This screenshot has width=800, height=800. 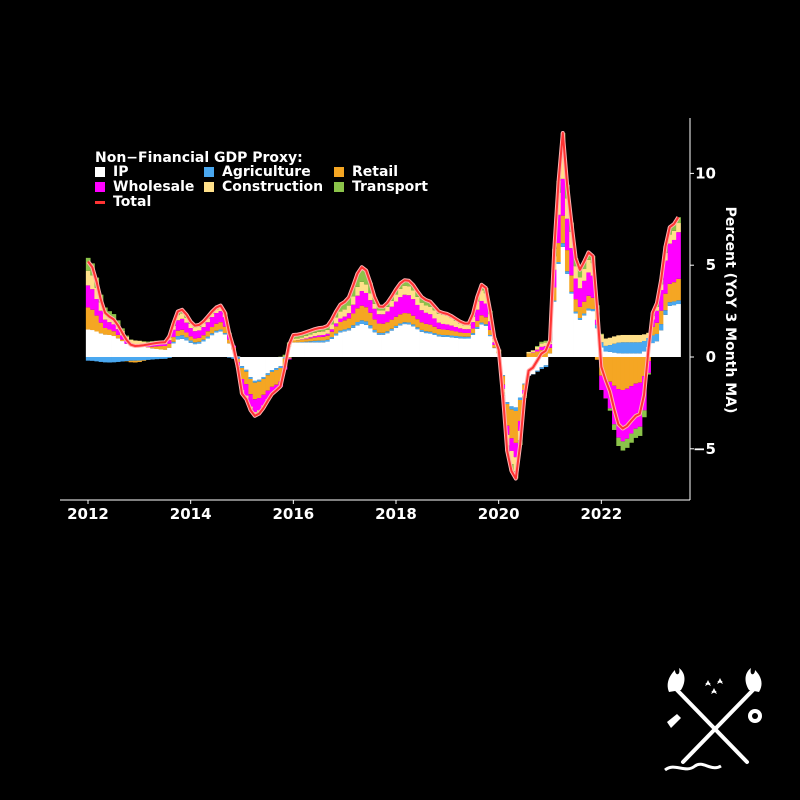 I want to click on y-tick-label: 10, so click(x=705, y=173).